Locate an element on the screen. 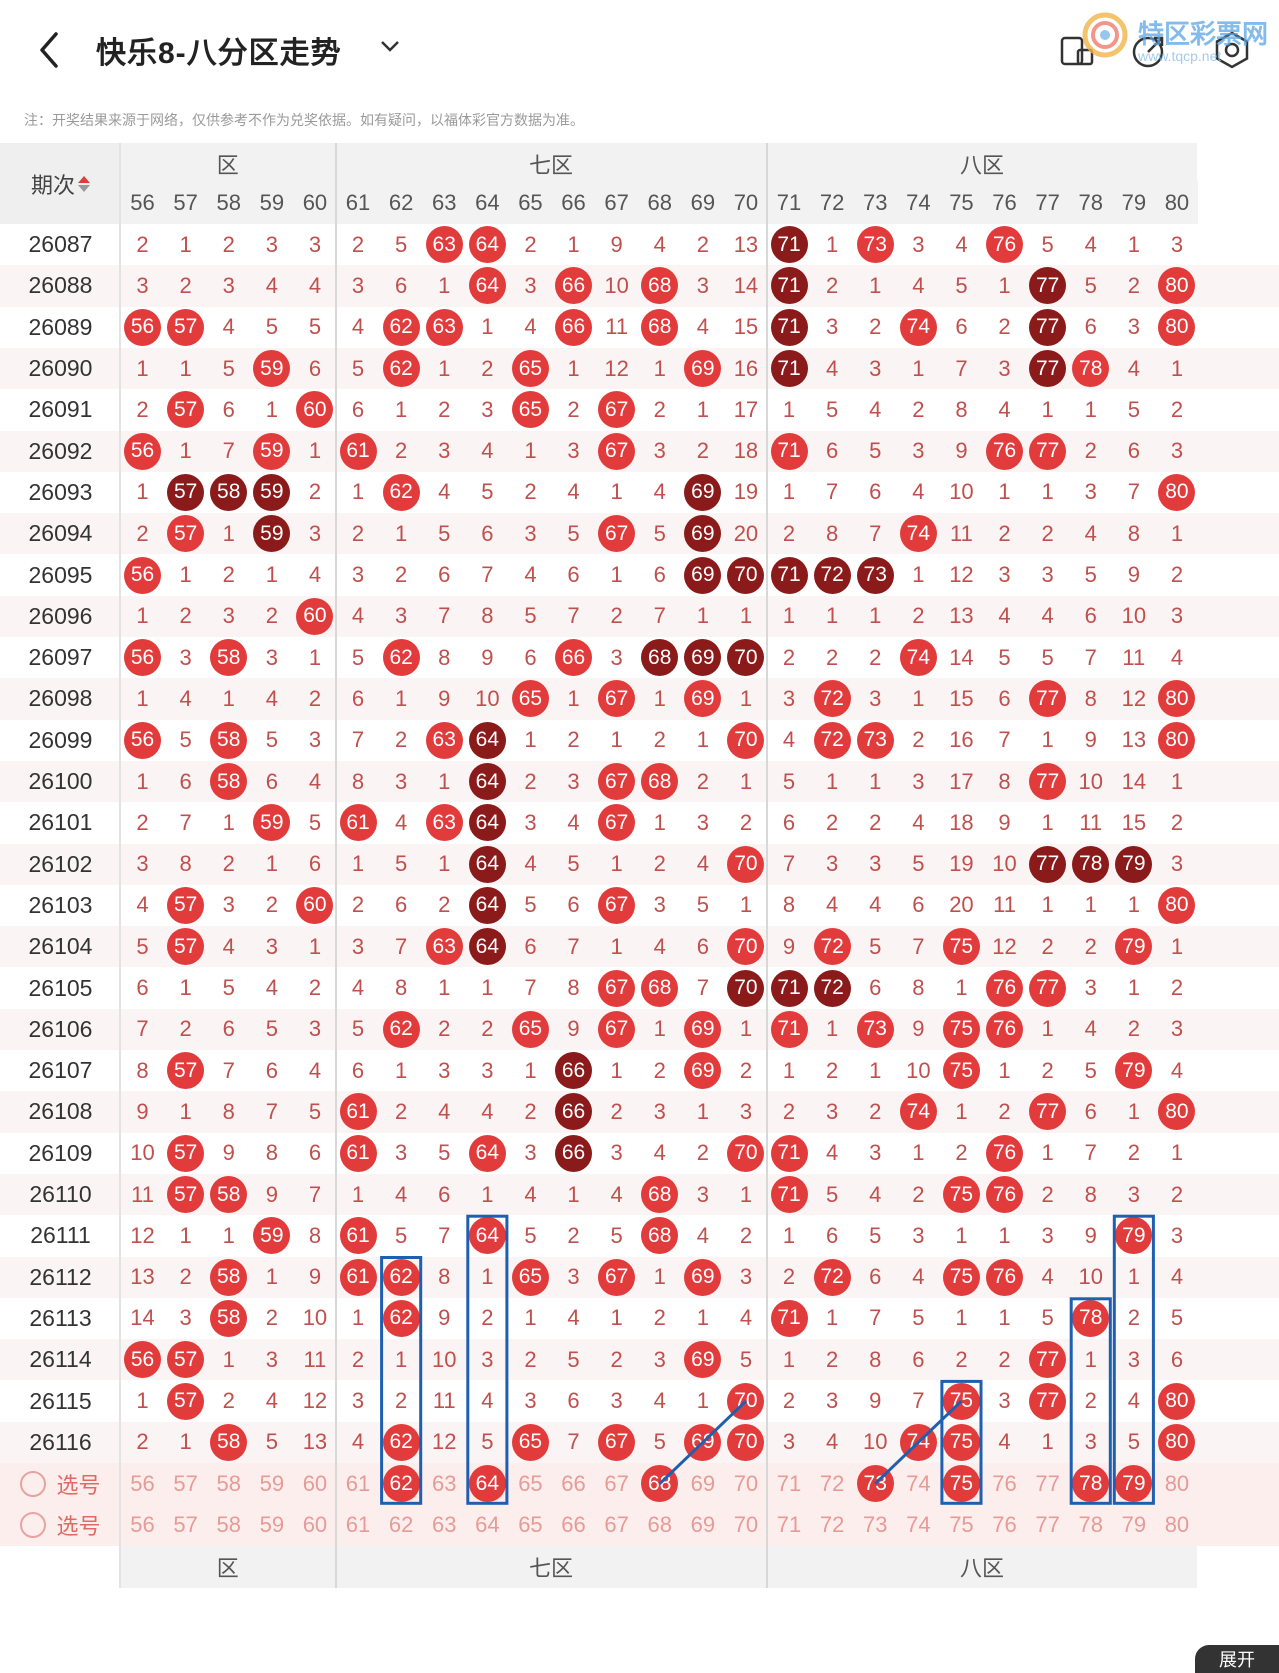 This screenshot has width=1279, height=1673. picked-number-ball: 75 is located at coordinates (961, 1484).